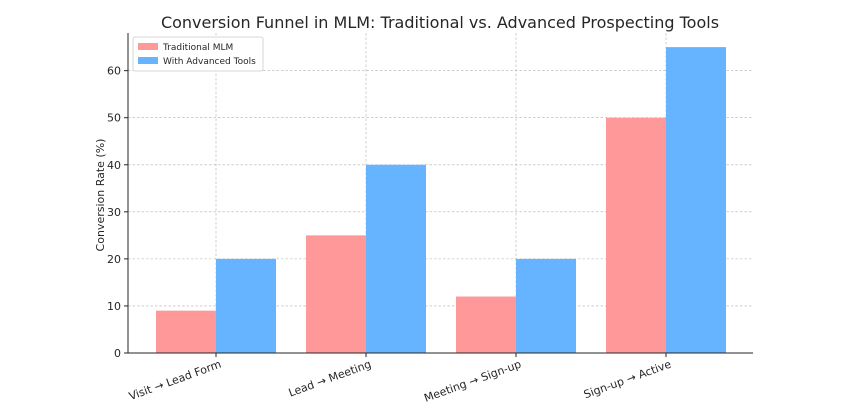 This screenshot has width=848, height=411. I want to click on x-tick-label: Sign-up → Active, so click(627, 380).